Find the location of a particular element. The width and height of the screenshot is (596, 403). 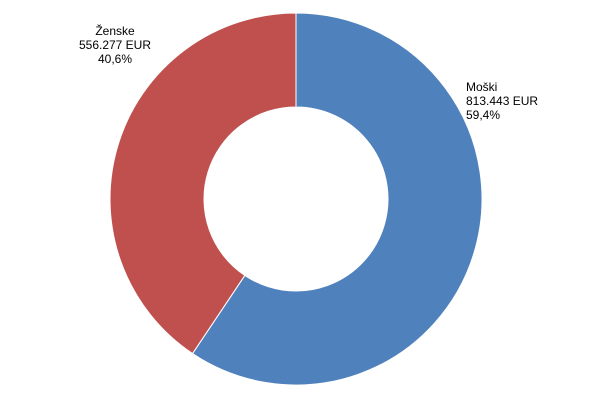

slice-label-moski: Moški 813.443 EUR 59,4% is located at coordinates (526, 101).